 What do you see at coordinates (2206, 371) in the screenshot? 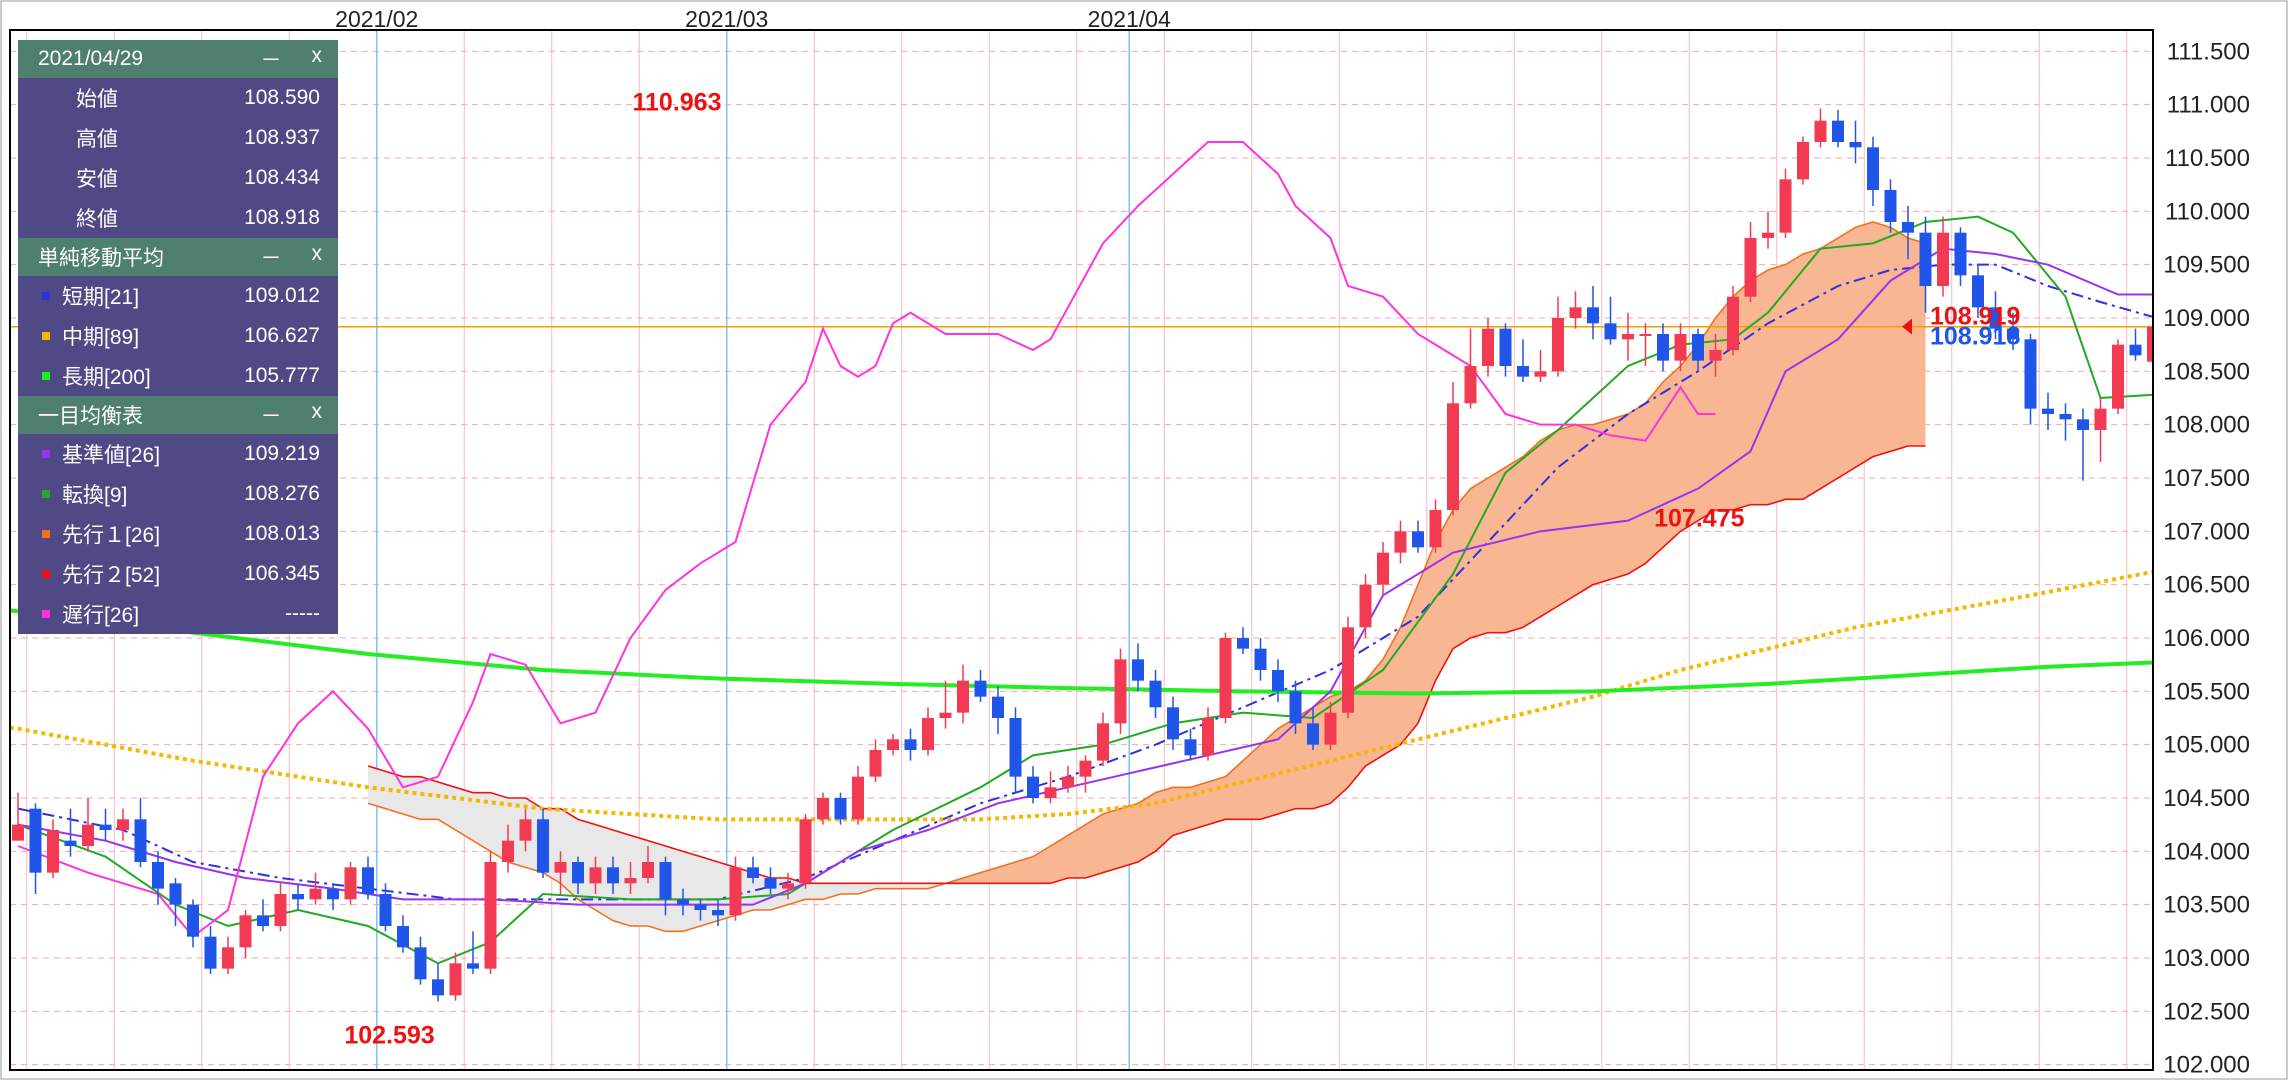
I see `y-tick-label: 108.500` at bounding box center [2206, 371].